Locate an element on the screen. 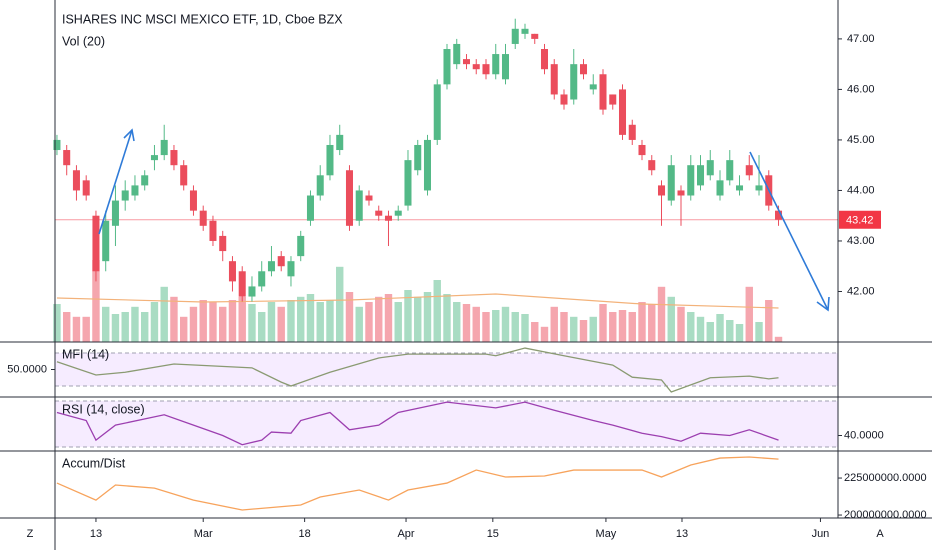 The image size is (932, 550). indicator-label: Accum/Dist is located at coordinates (94, 463).